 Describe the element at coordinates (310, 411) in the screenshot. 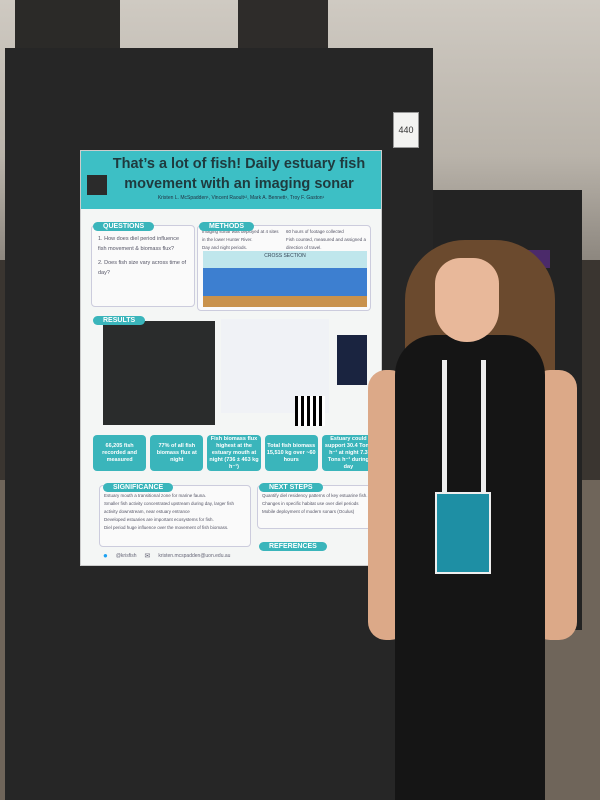

I see `qr-code` at that location.